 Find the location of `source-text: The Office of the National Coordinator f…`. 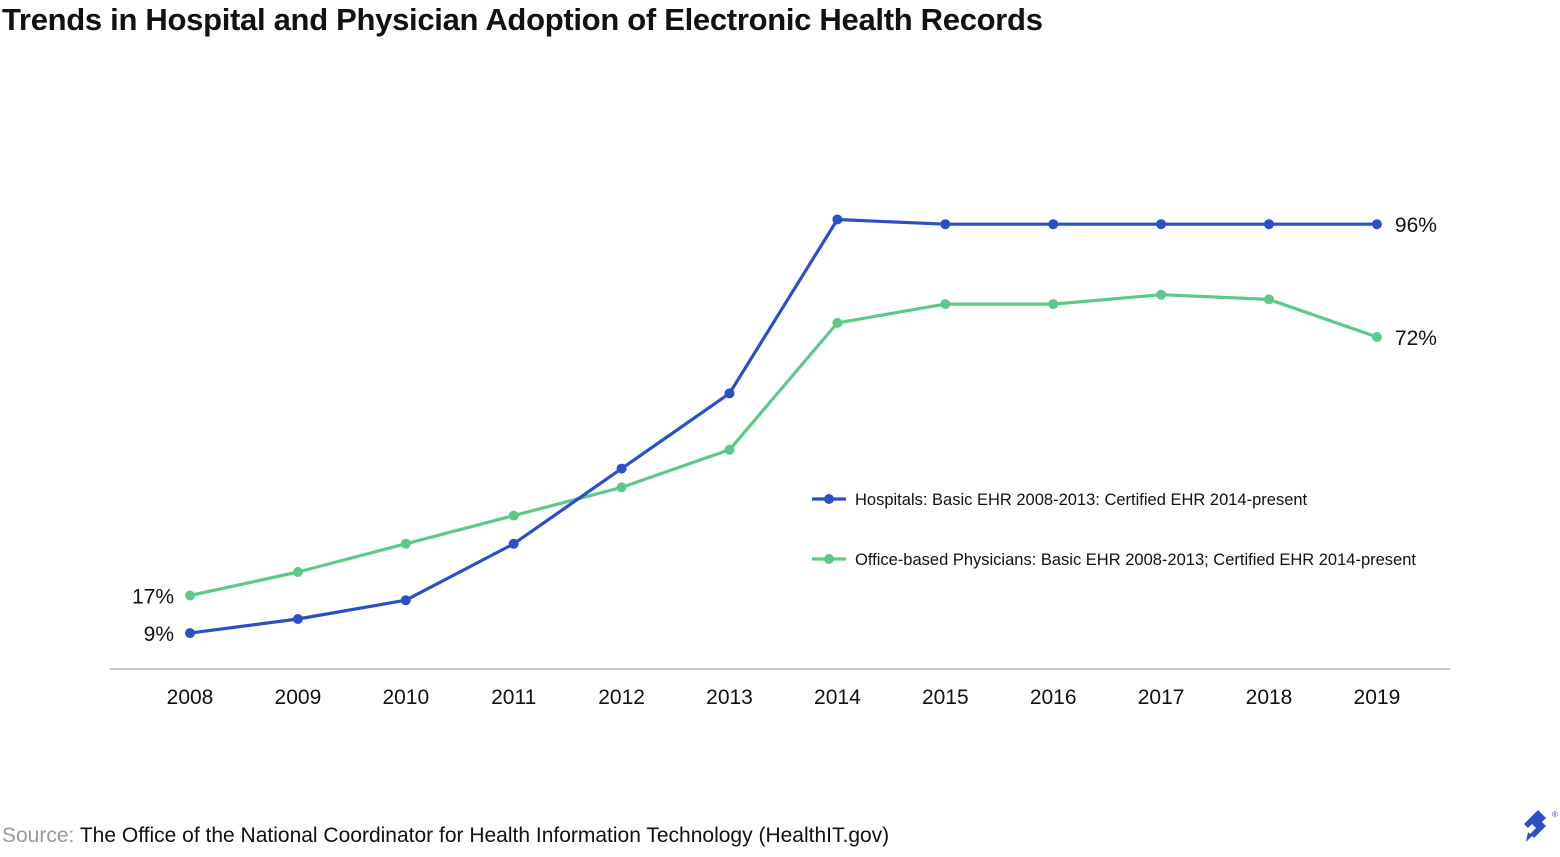

source-text: The Office of the National Coordinator f… is located at coordinates (484, 835).